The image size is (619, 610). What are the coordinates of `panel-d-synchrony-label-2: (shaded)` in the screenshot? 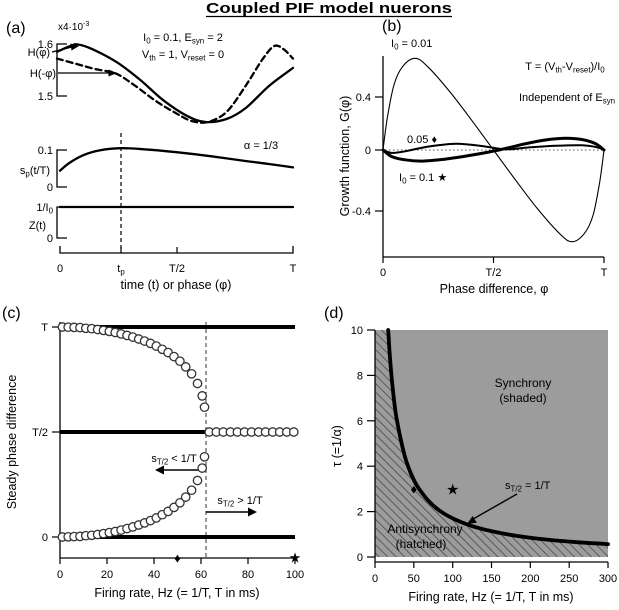 It's located at (522, 398).